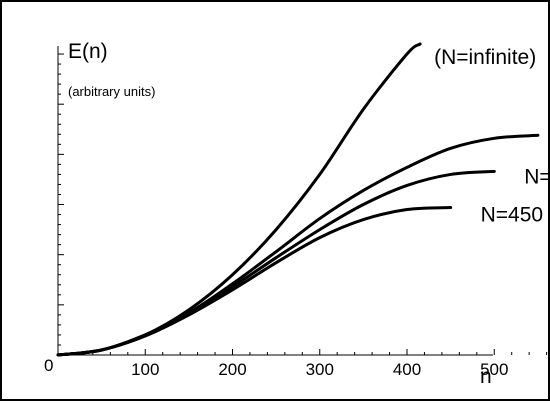 The width and height of the screenshot is (550, 403). Describe the element at coordinates (494, 369) in the screenshot. I see `x-tick-label-500: 500` at that location.